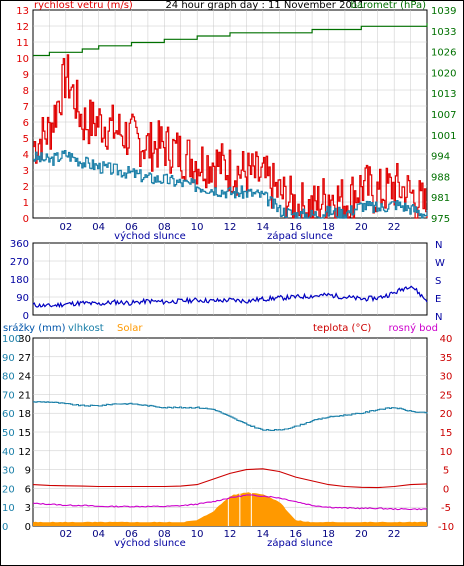 This screenshot has width=464, height=566. I want to click on weather-x-tick-label: 08, so click(164, 534).